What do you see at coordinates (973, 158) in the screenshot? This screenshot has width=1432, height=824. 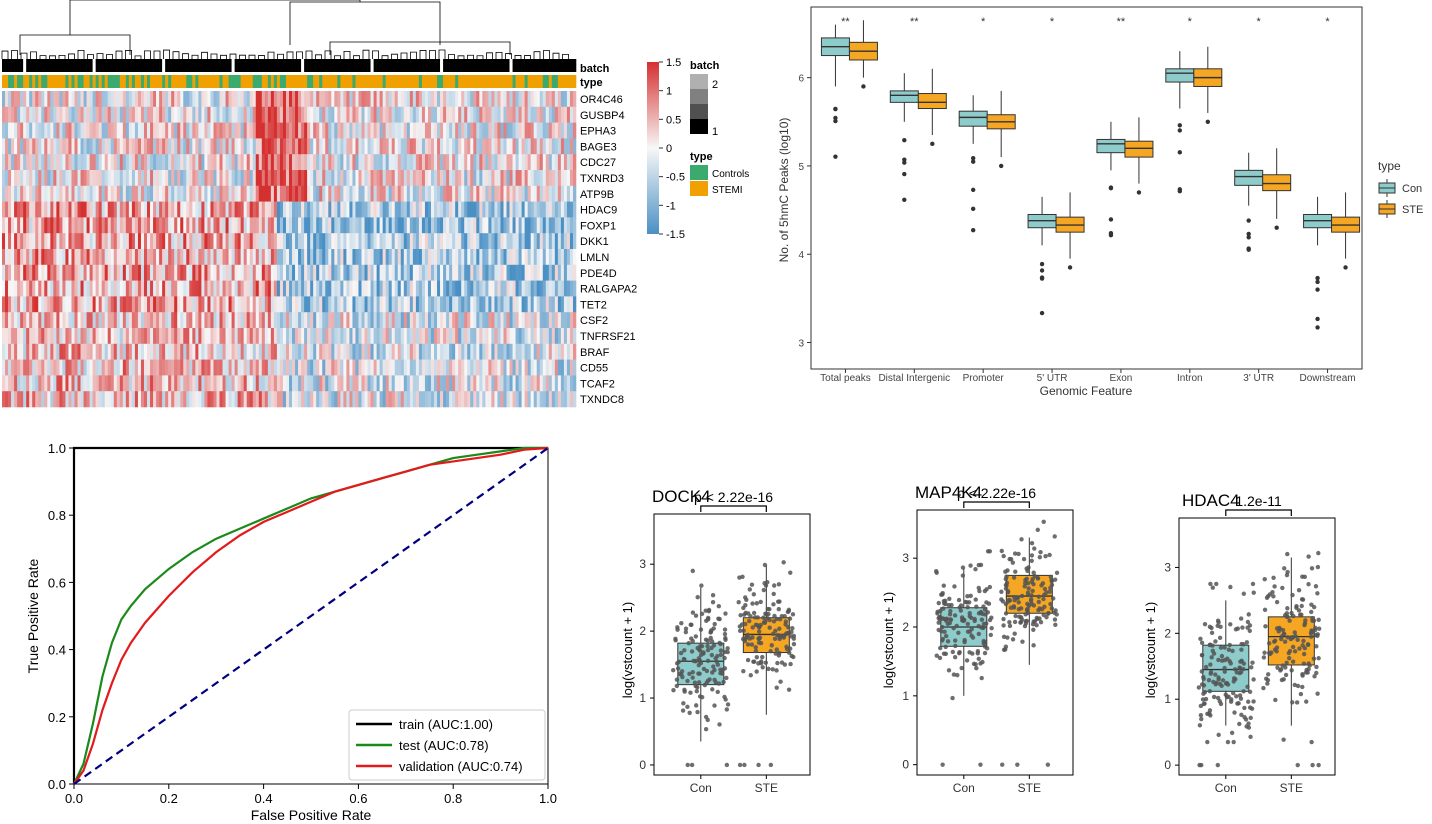 I see `outlier-point` at bounding box center [973, 158].